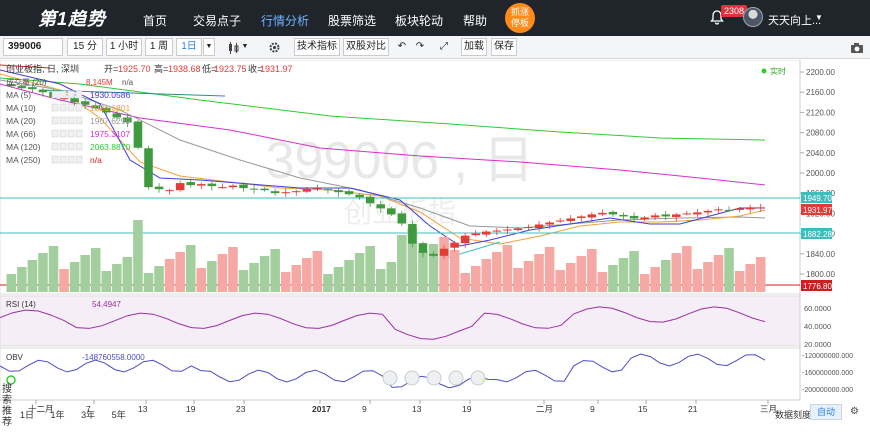 The width and height of the screenshot is (870, 435). What do you see at coordinates (820, 274) in the screenshot?
I see `price-tick-label: 1800.00` at bounding box center [820, 274].